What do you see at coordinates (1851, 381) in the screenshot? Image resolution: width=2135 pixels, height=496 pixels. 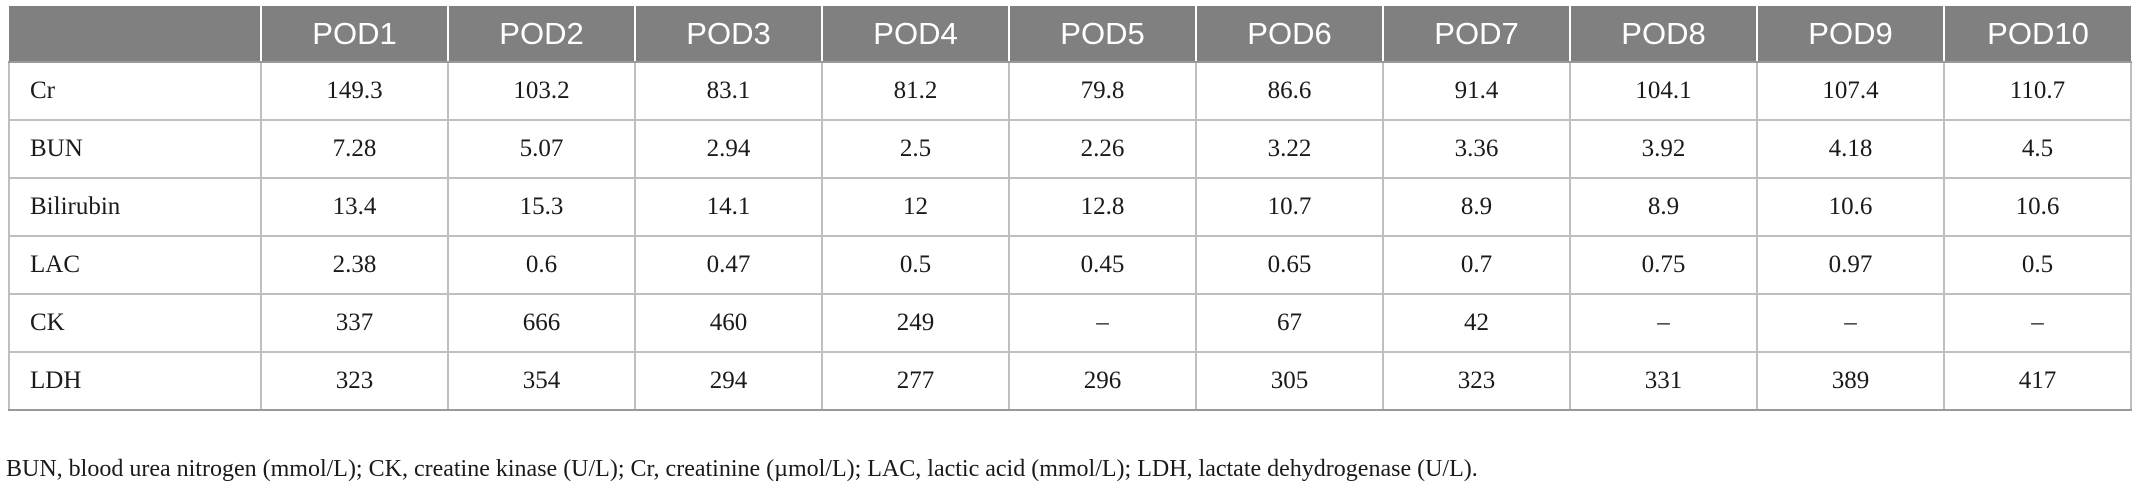 I see `table-cell: 389` at bounding box center [1851, 381].